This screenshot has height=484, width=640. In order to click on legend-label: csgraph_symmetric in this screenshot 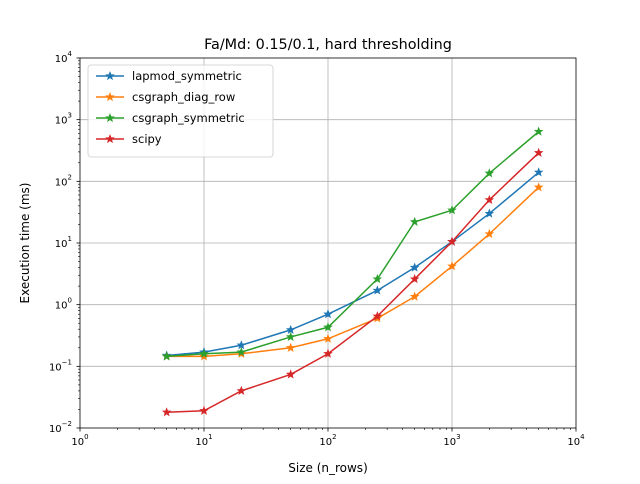, I will do `click(188, 118)`.